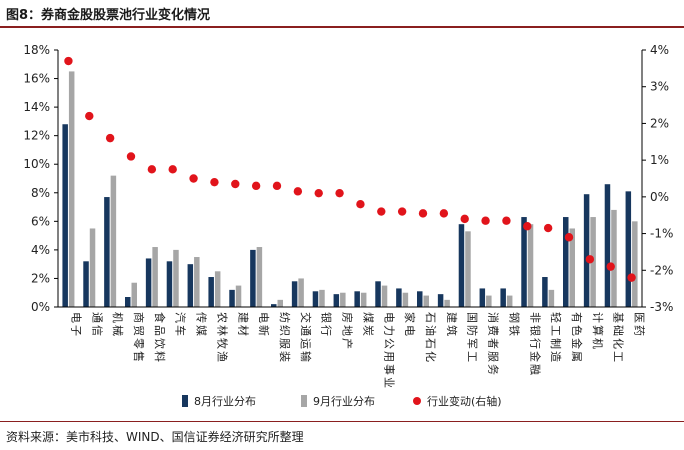 Image resolution: width=684 pixels, height=450 pixels. What do you see at coordinates (338, 401) in the screenshot?
I see `legend-item-sep: 9月行业分布` at bounding box center [338, 401].